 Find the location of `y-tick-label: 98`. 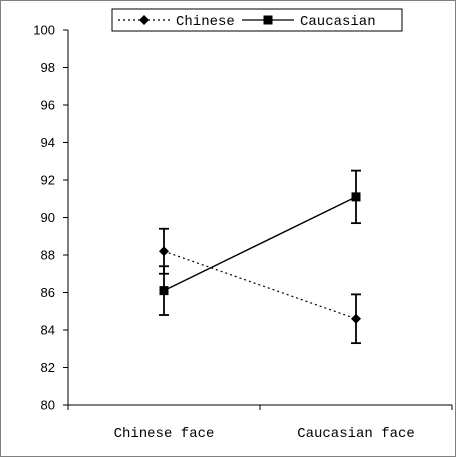

y-tick-label: 98 is located at coordinates (48, 67).